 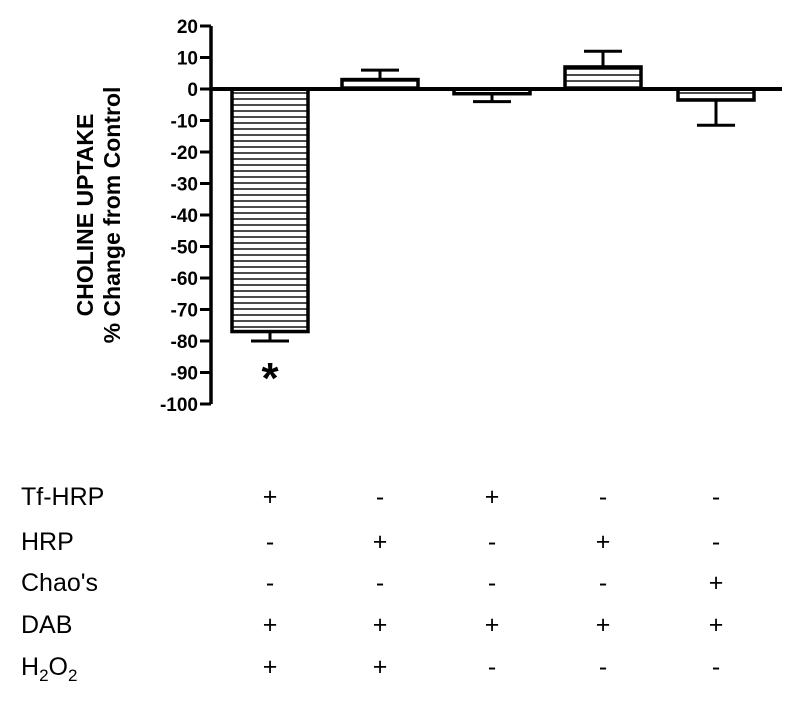 I want to click on y-tick-label: -80, so click(x=184, y=342).